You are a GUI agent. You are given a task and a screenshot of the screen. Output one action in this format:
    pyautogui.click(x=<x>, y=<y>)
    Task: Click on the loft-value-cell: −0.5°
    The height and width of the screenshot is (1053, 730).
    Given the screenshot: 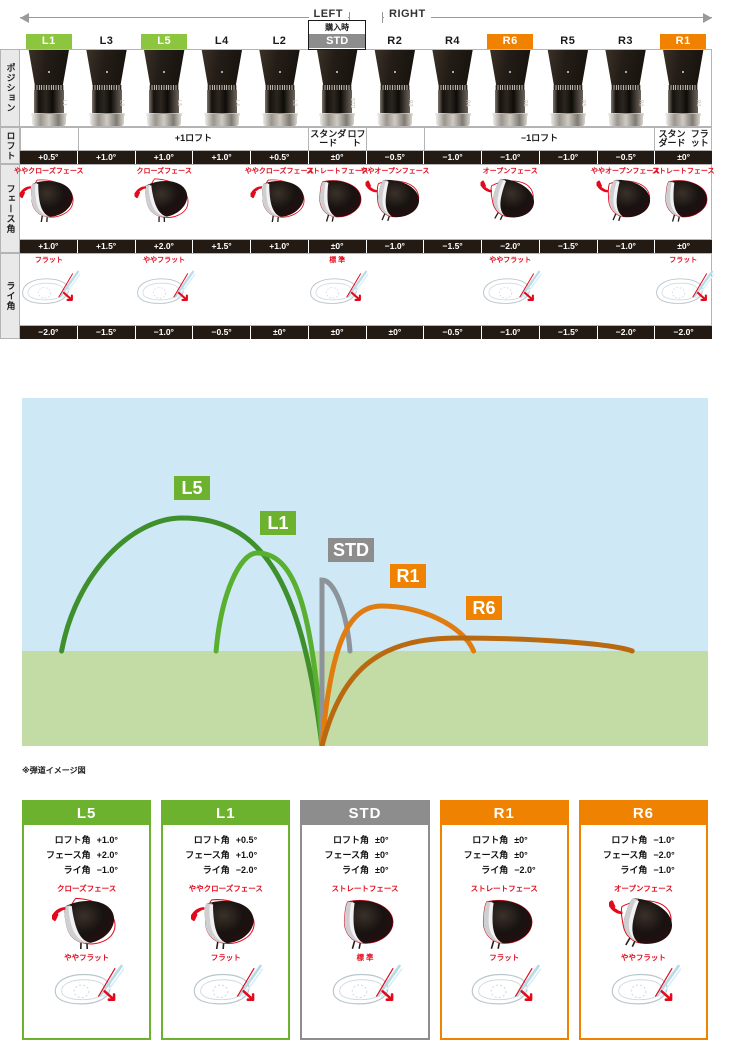 What is the action you would take?
    pyautogui.click(x=396, y=157)
    